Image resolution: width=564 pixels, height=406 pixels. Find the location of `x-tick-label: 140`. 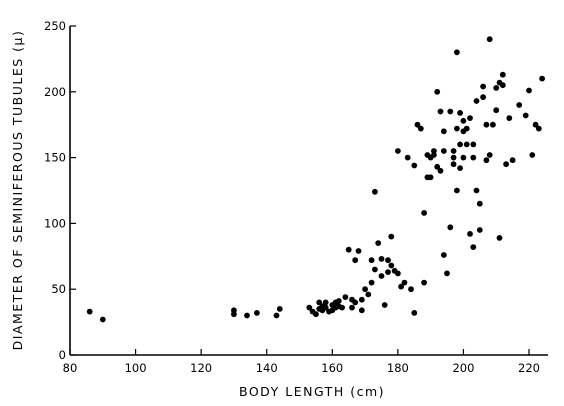

x-tick-label: 140 is located at coordinates (267, 368).